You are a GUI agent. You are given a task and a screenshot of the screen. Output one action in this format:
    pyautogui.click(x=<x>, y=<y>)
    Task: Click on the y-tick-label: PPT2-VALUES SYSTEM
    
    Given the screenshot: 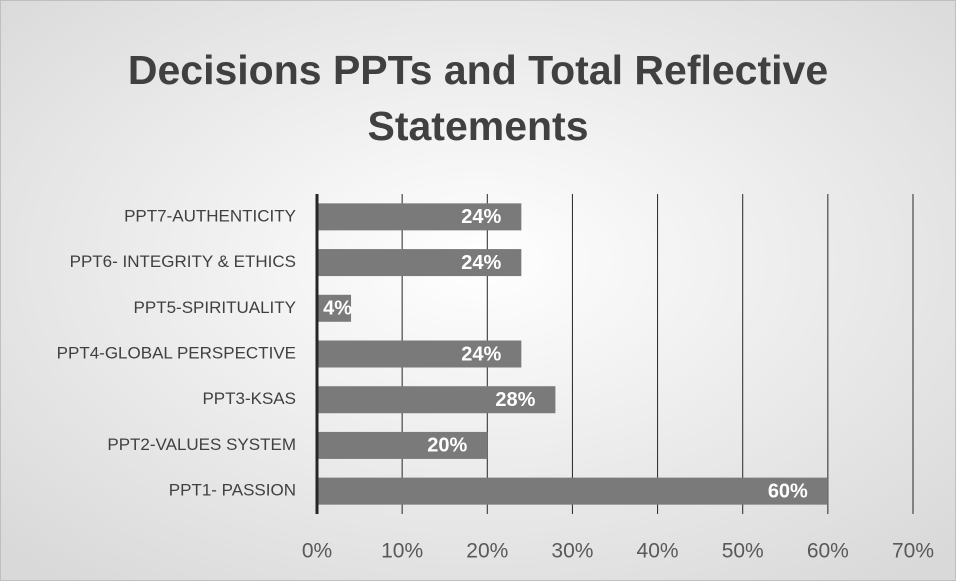 What is the action you would take?
    pyautogui.click(x=201, y=444)
    